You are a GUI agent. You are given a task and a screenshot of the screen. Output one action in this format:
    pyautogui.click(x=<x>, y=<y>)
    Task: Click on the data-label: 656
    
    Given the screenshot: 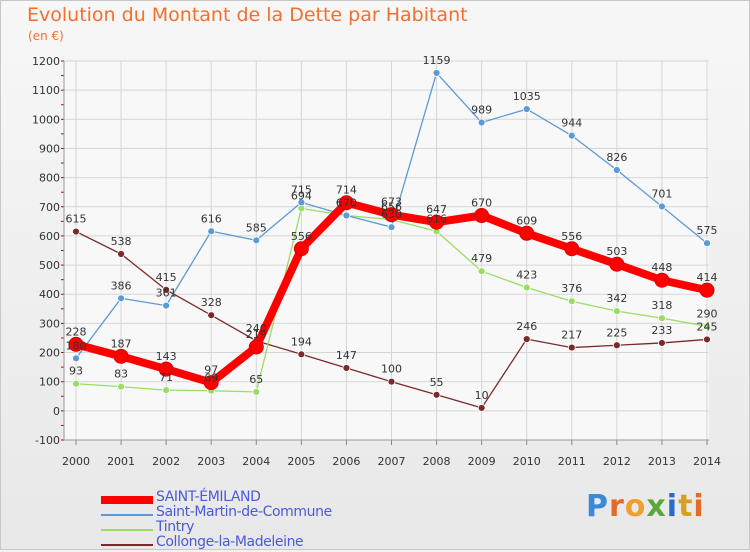 What is the action you would take?
    pyautogui.click(x=391, y=207)
    